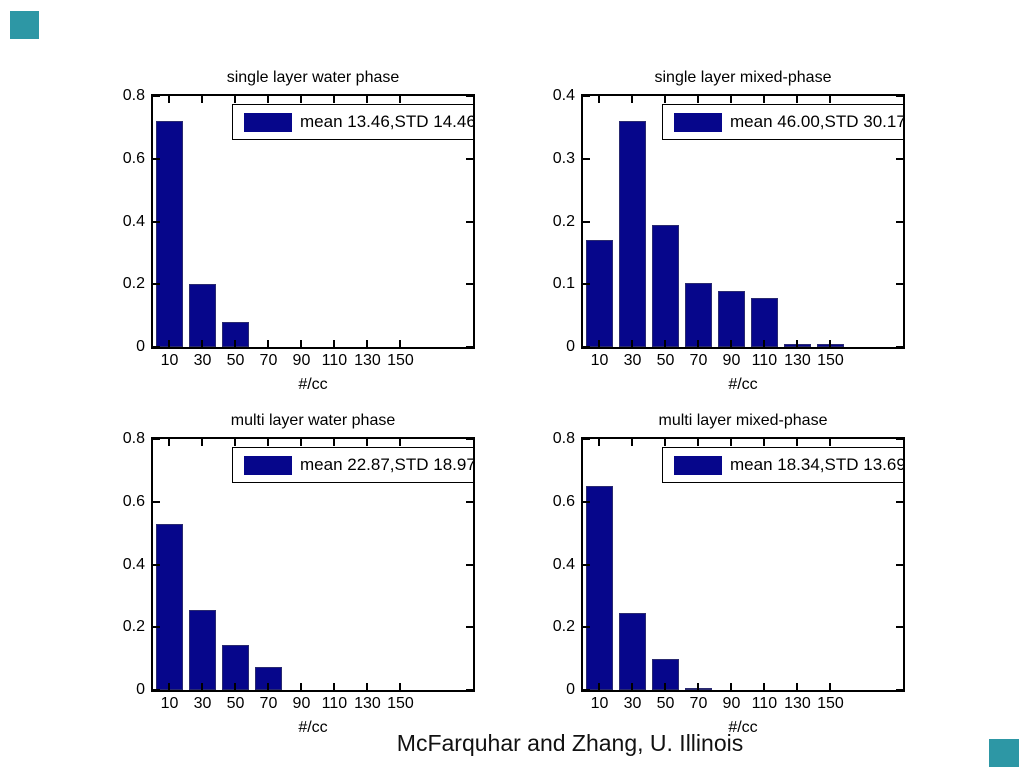  Describe the element at coordinates (570, 743) in the screenshot. I see `attribution-caption: McFarquhar and Zhang, U. Illinois` at that location.